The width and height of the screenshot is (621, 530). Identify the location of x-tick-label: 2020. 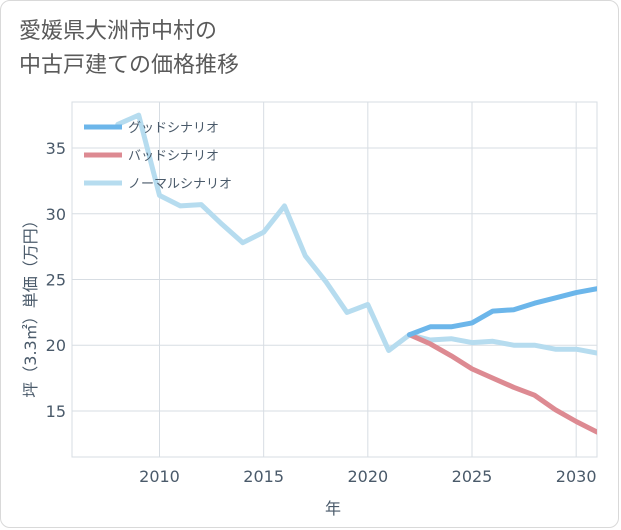
(367, 476).